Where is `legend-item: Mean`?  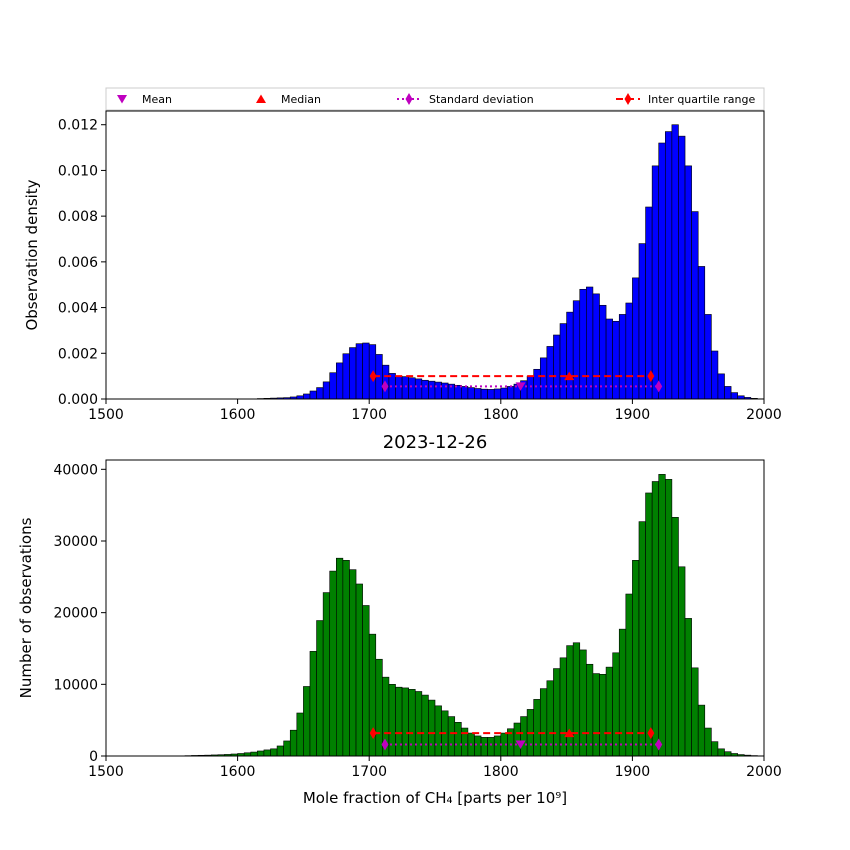
legend-item: Mean is located at coordinates (144, 99).